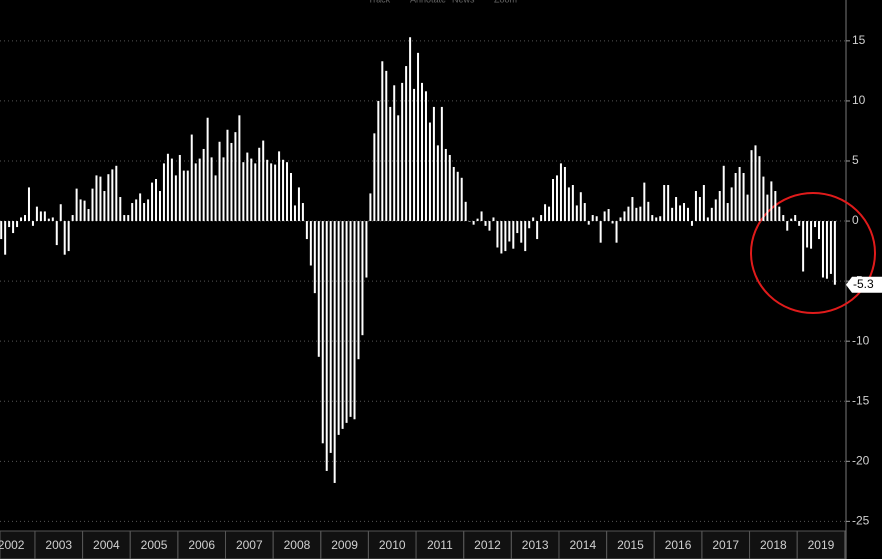  I want to click on x-tick-label: 2018, so click(773, 545).